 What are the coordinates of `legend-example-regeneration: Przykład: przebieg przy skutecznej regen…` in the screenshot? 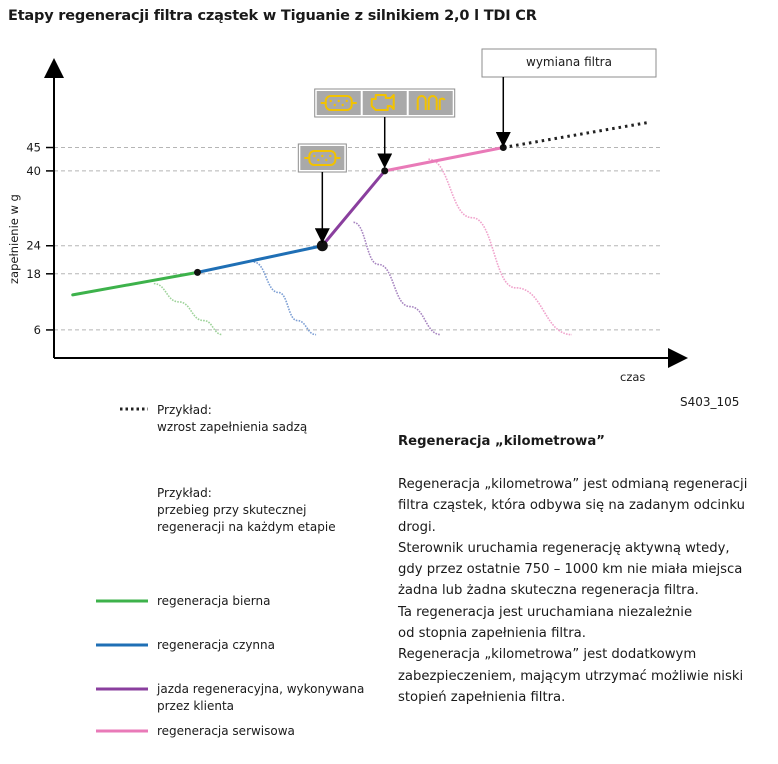 It's located at (246, 510).